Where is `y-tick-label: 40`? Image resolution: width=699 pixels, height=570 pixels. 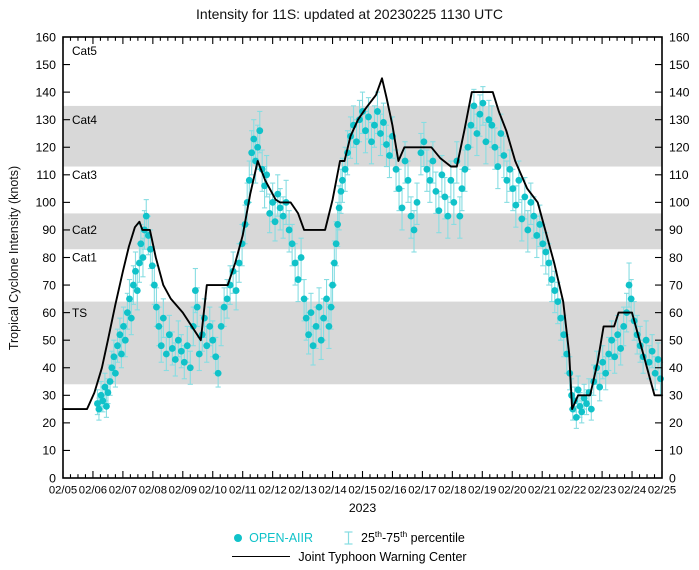 y-tick-label: 40 is located at coordinates (49, 368).